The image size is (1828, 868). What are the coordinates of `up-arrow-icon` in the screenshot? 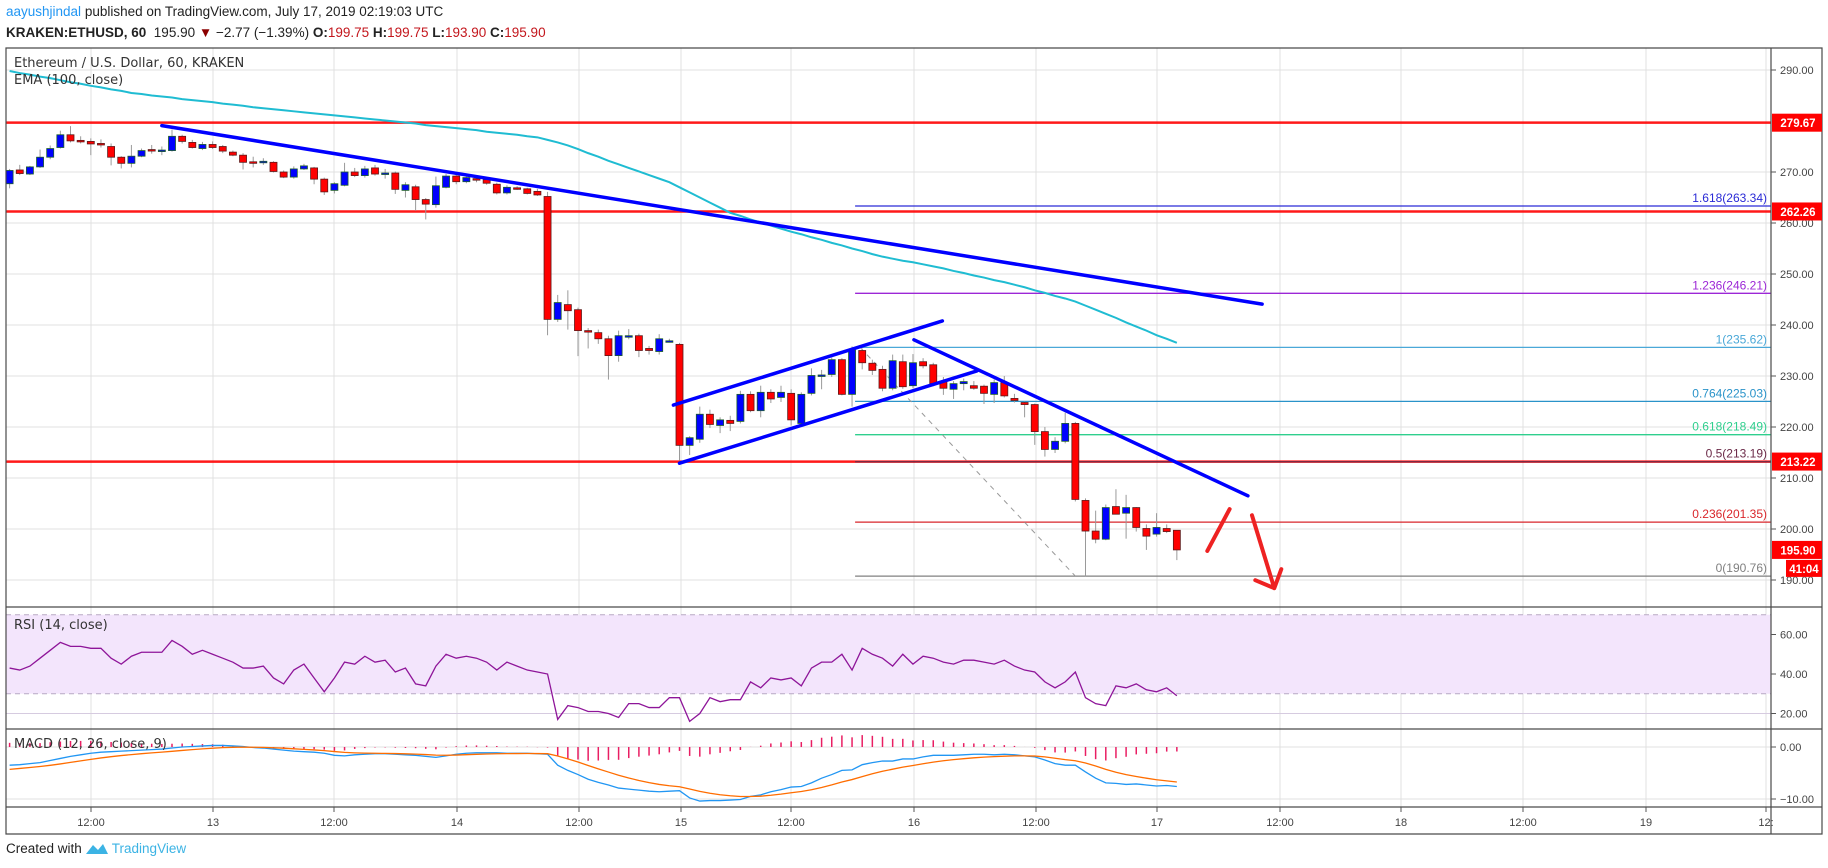 It's located at (1218, 530).